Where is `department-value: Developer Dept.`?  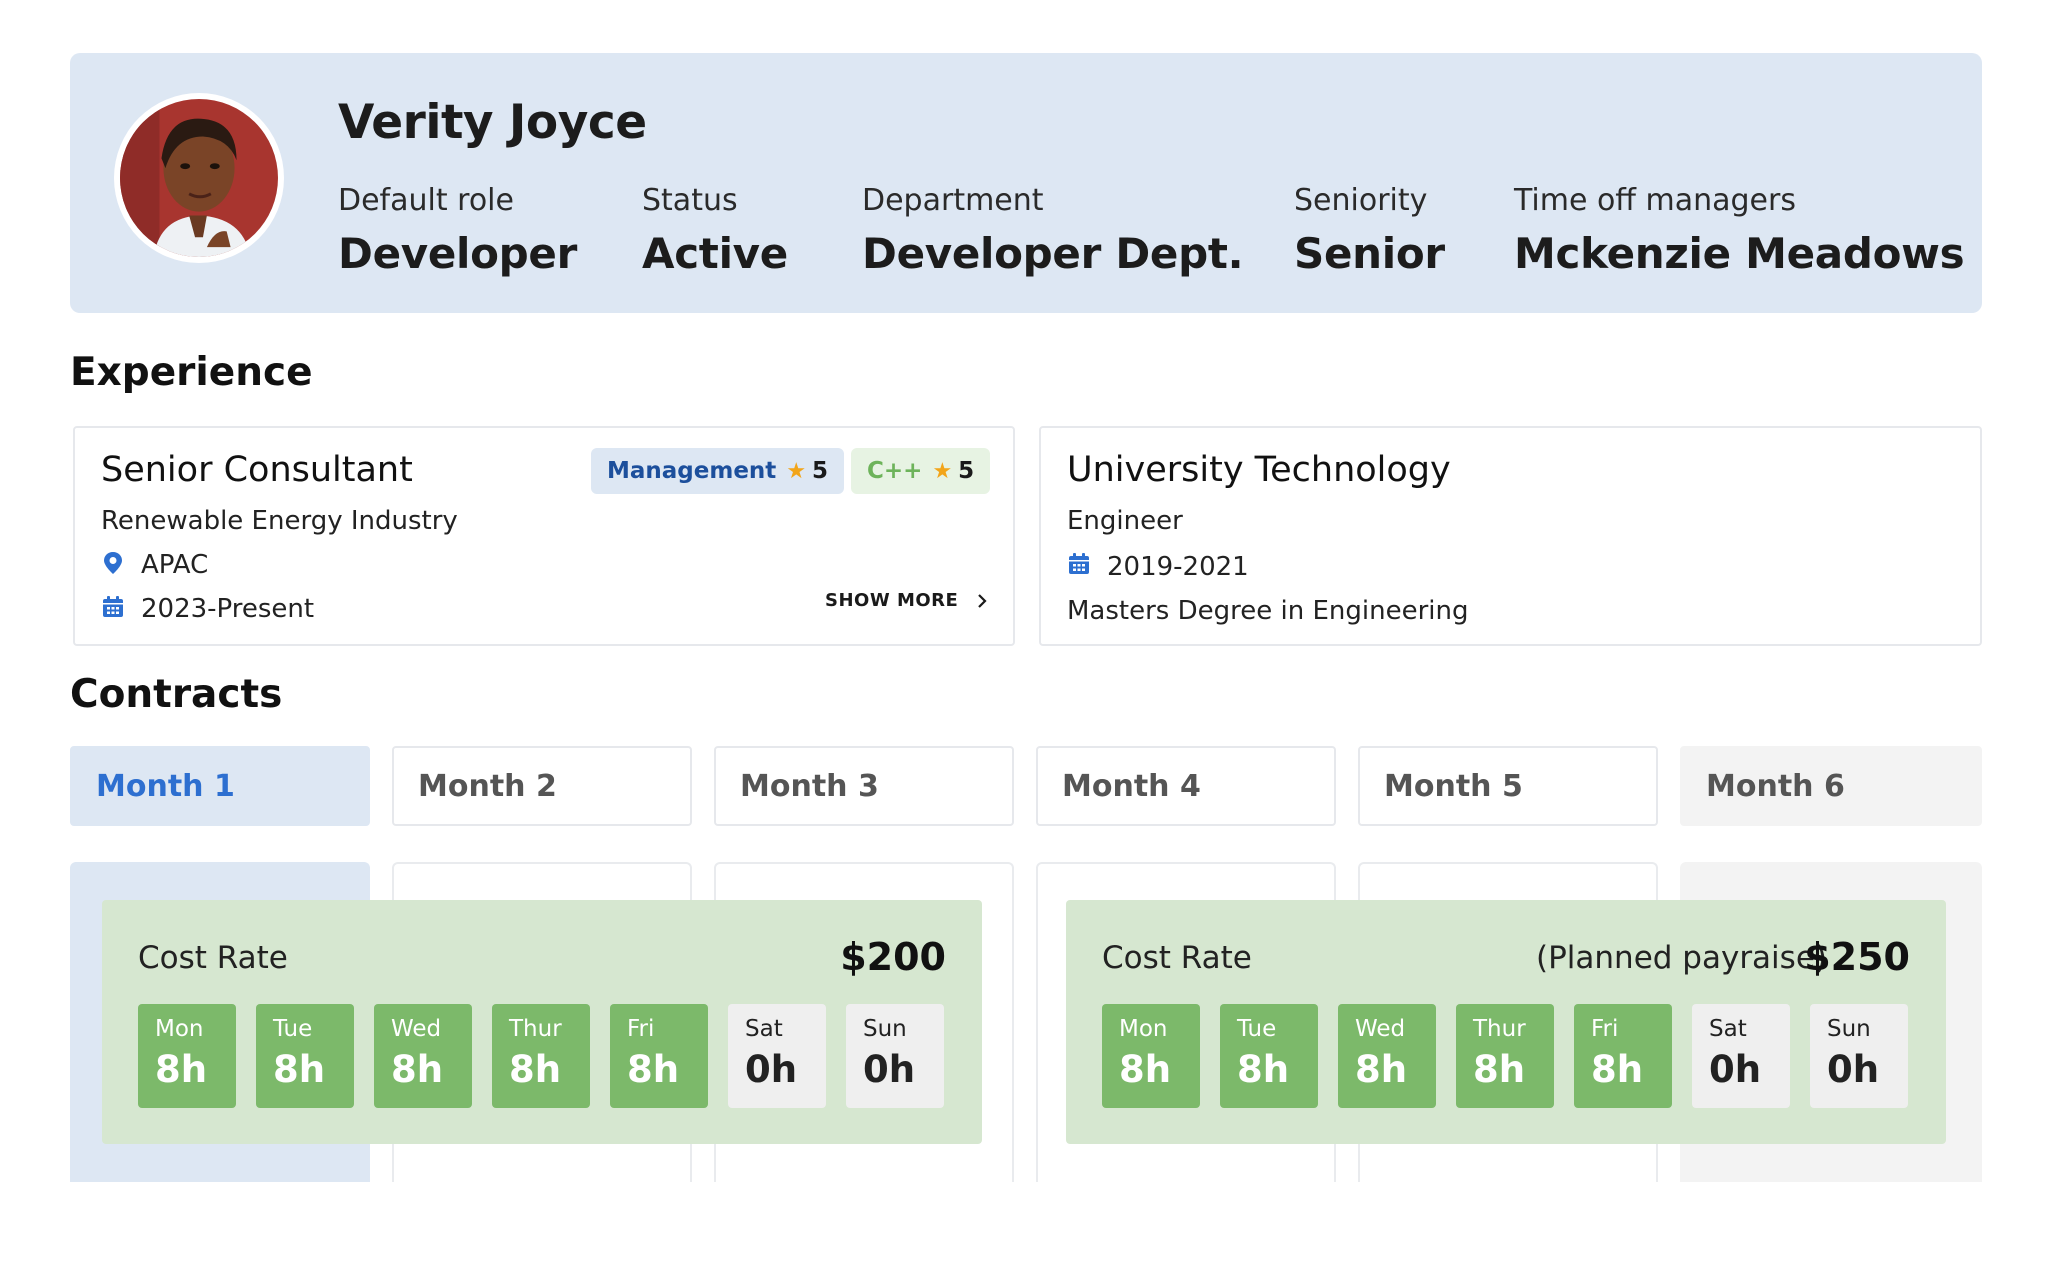 department-value: Developer Dept. is located at coordinates (1053, 253).